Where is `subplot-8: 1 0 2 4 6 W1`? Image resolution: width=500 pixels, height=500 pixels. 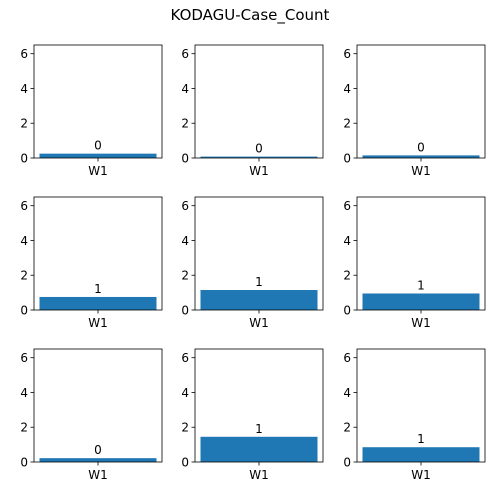 subplot-8: 1 0 2 4 6 W1 is located at coordinates (252, 415).